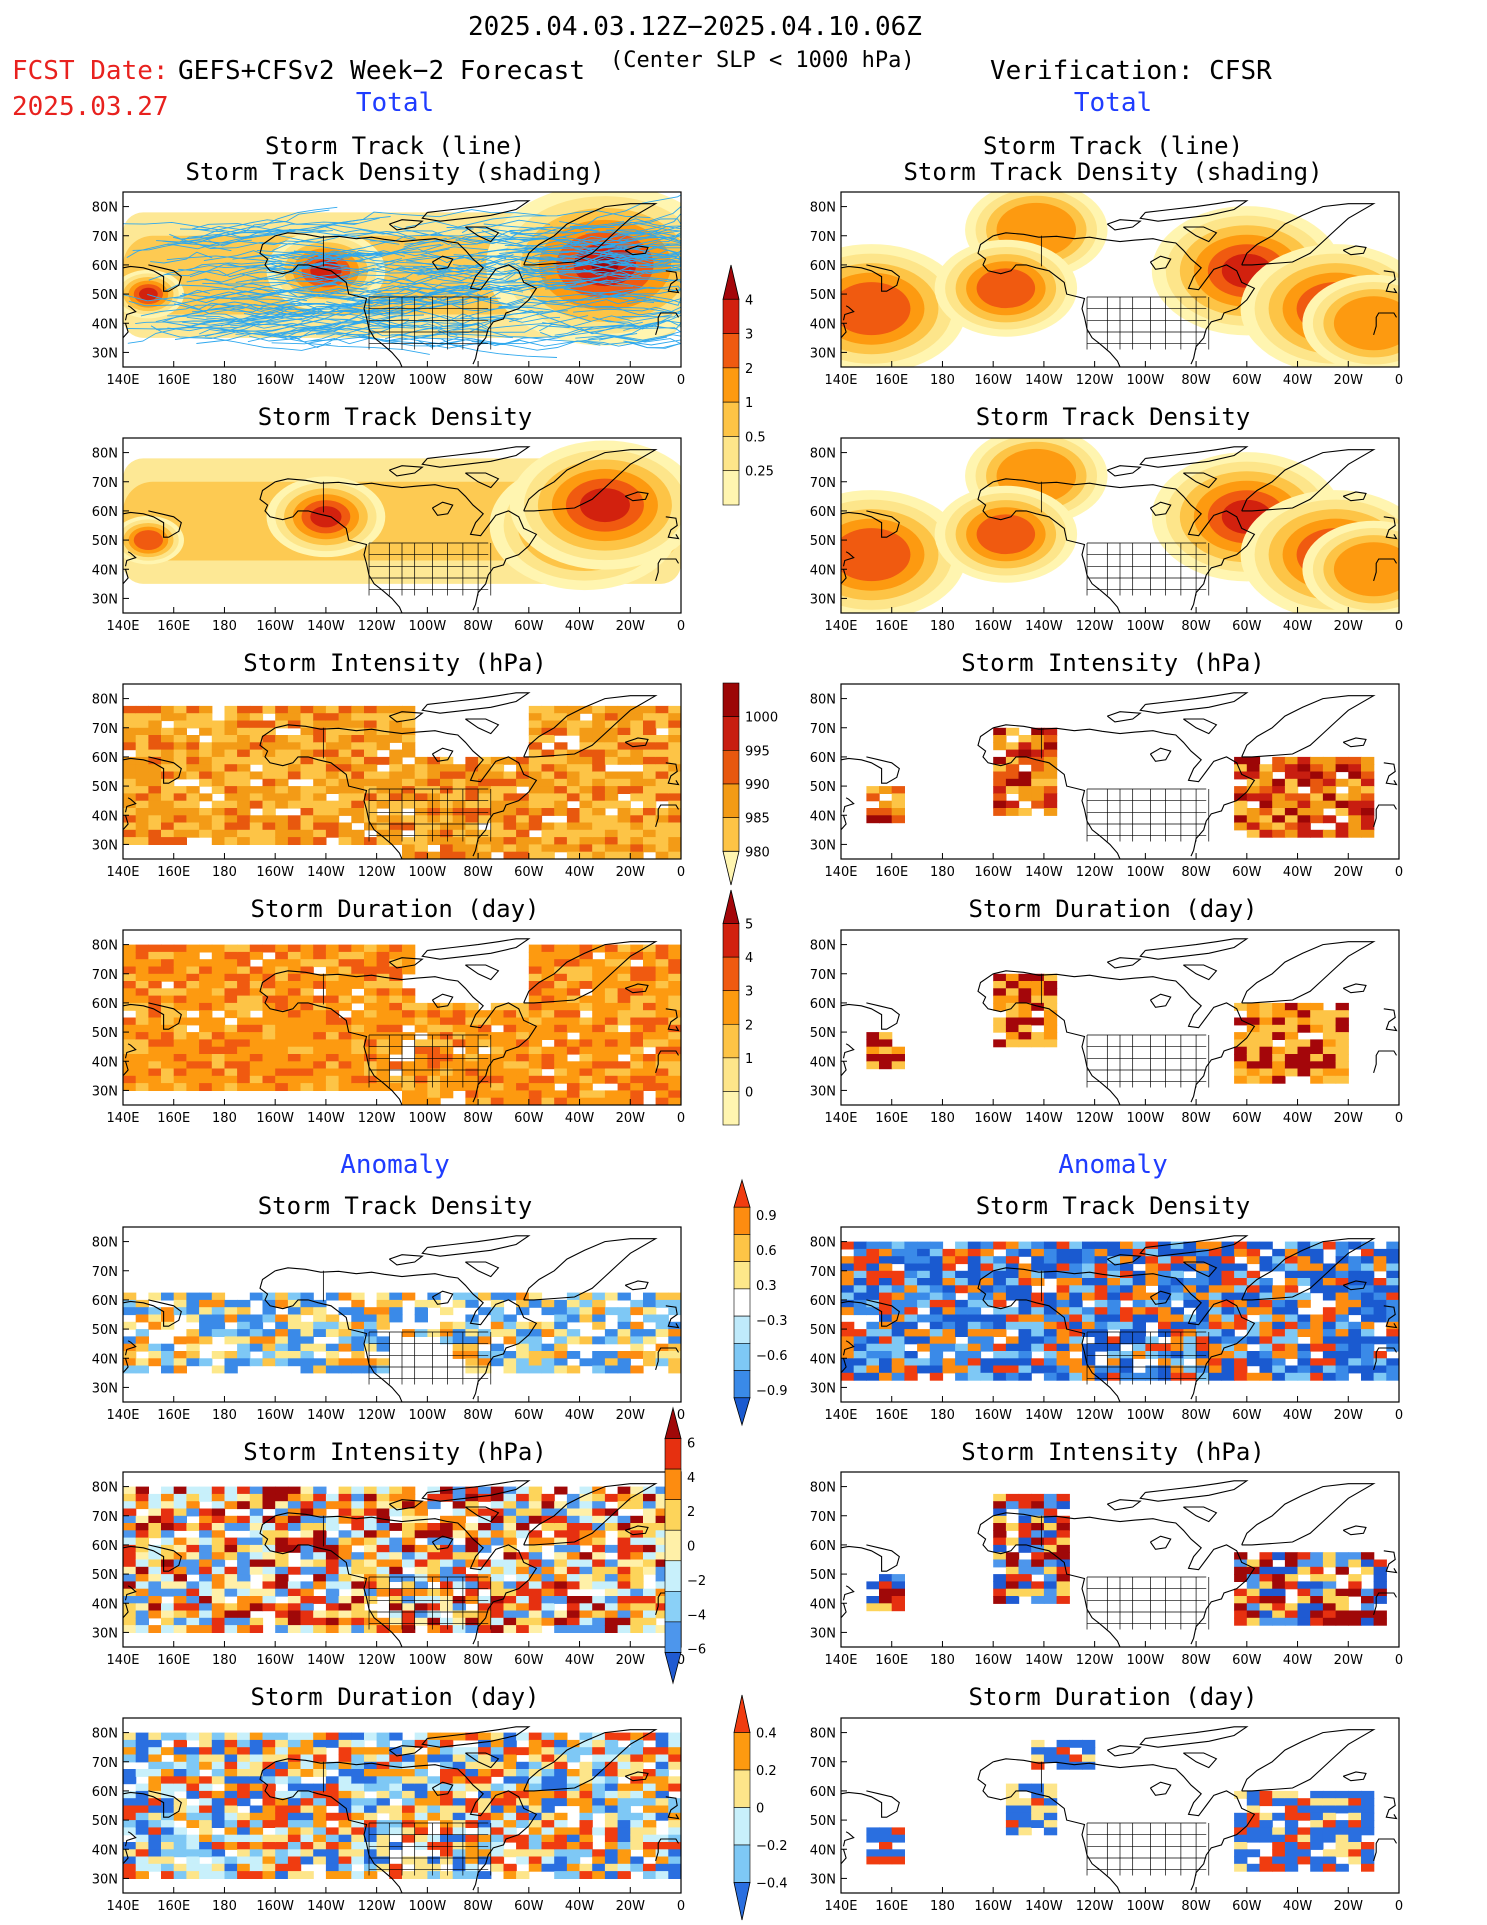  What do you see at coordinates (125, 1366) in the screenshot?
I see `fcst-anom-density-coastline` at bounding box center [125, 1366].